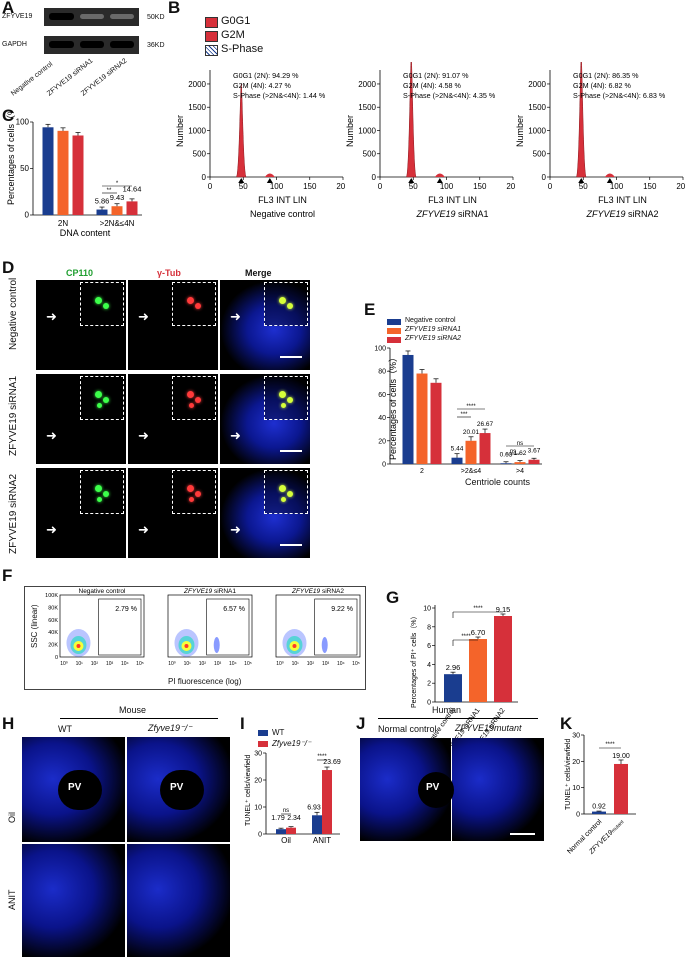  Describe the element at coordinates (80, 273) in the screenshot. I see `channel-label-cp110: CP110` at that location.